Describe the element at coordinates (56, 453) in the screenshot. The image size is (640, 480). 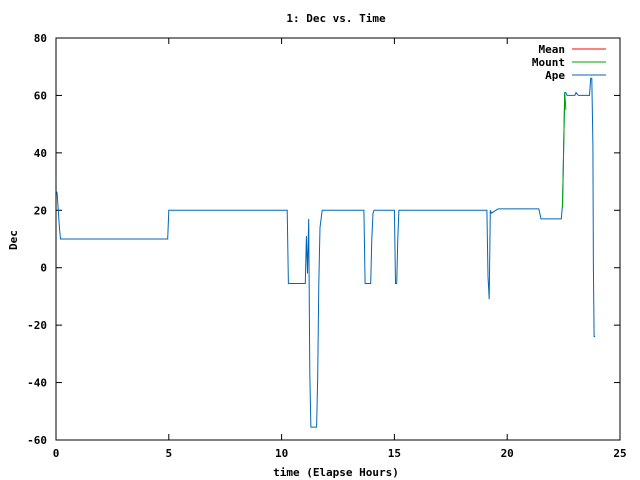
I see `x-tick-label: 0` at that location.